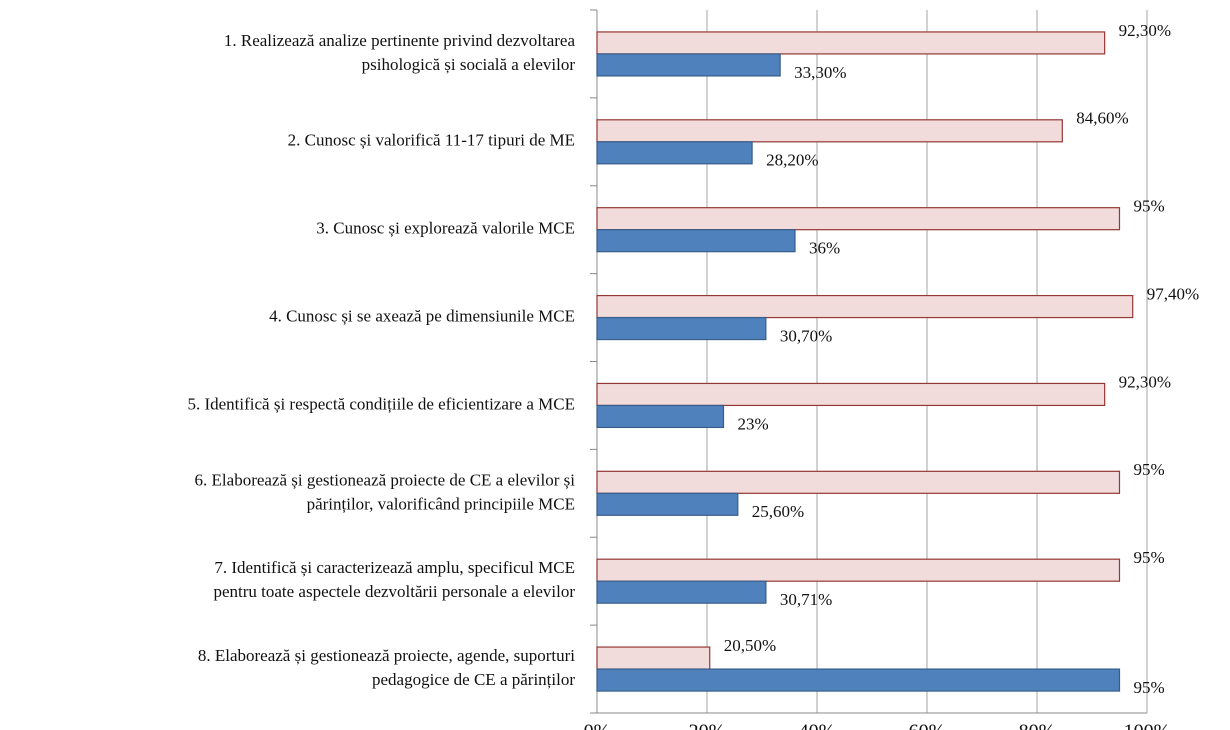 The image size is (1230, 730). I want to click on value-label: 20,50%, so click(750, 645).